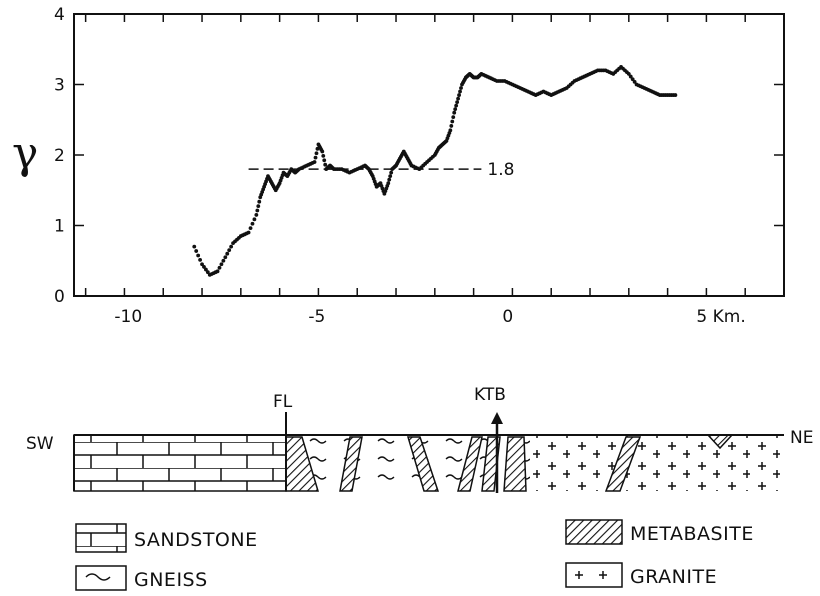  Describe the element at coordinates (25, 153) in the screenshot. I see `y-axis-label: γ` at that location.